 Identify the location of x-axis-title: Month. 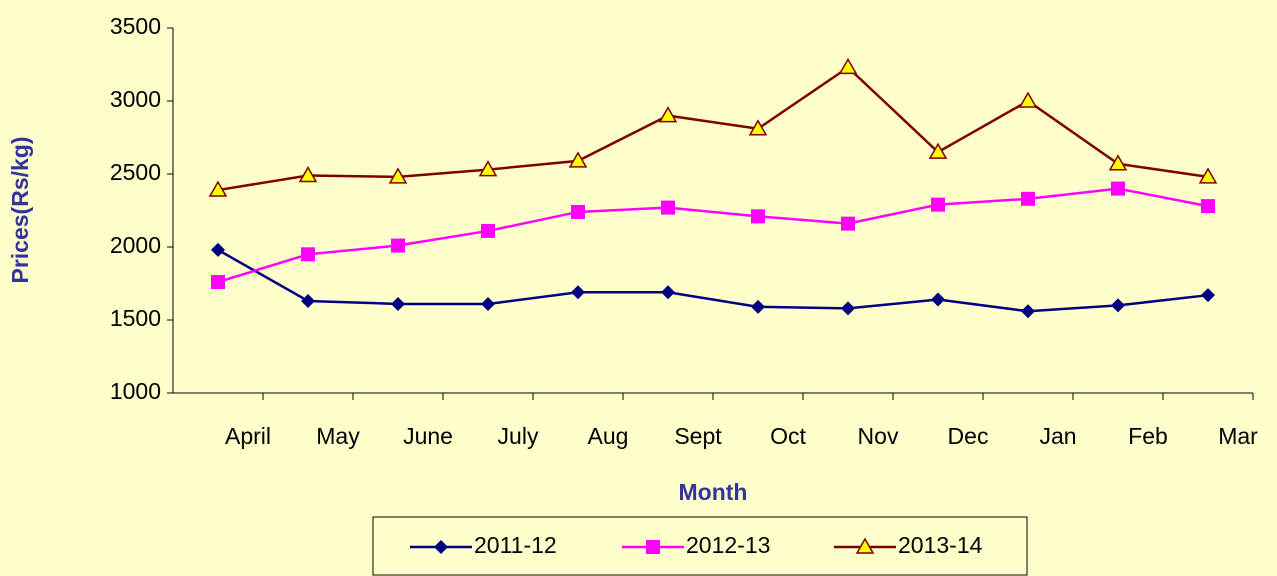
(713, 492).